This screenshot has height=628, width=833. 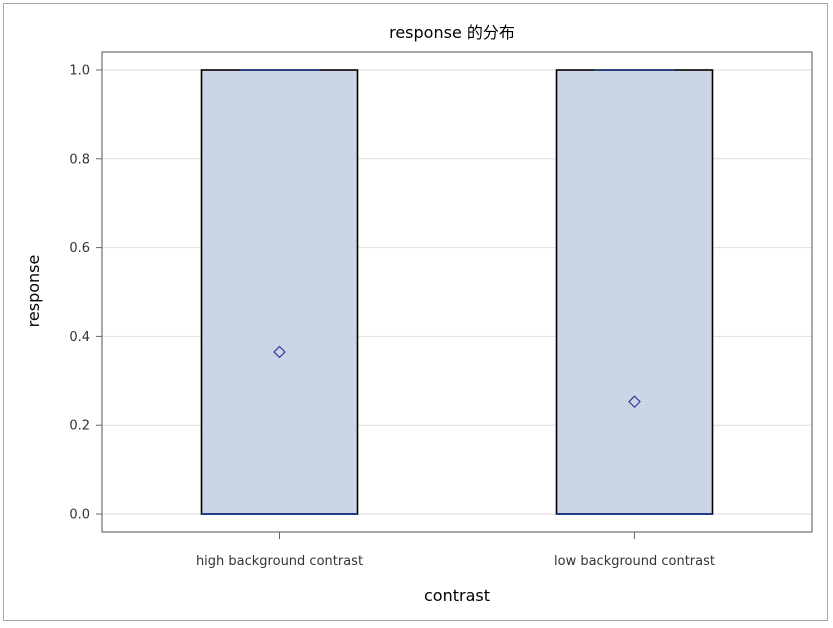 I want to click on y-axis-title: response, so click(x=33, y=291).